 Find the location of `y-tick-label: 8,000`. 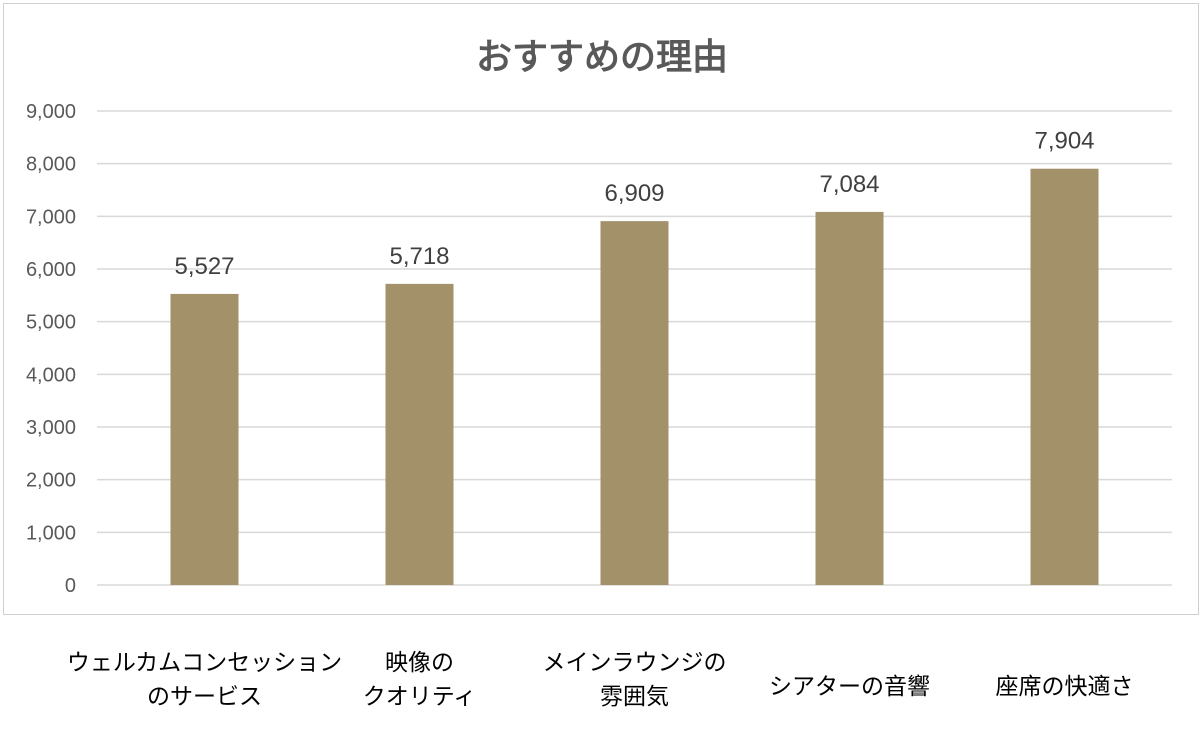

y-tick-label: 8,000 is located at coordinates (51, 165).